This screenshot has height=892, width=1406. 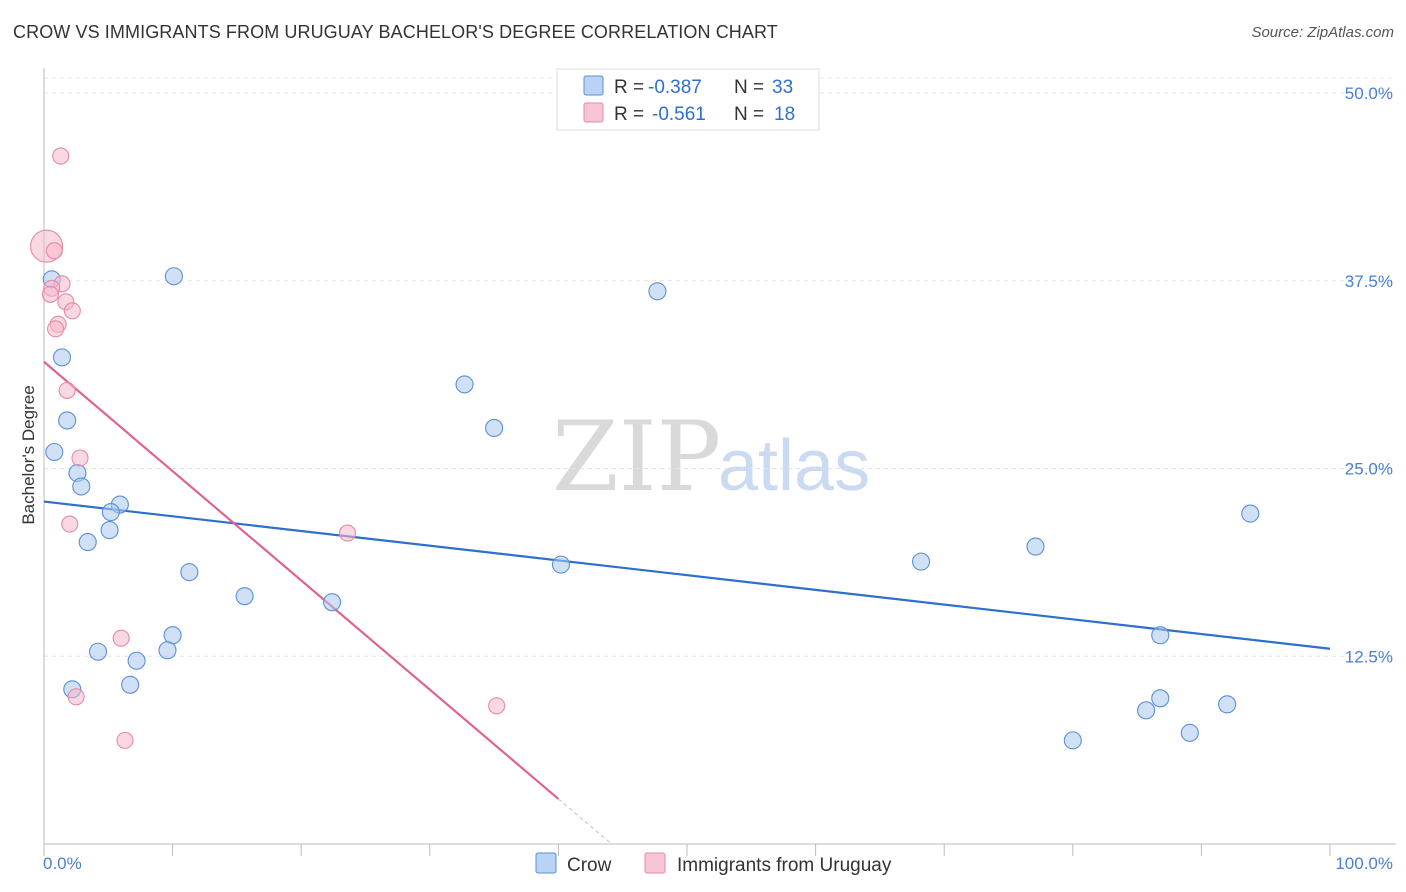 I want to click on y-tick-label-2: 37.5%, so click(x=1369, y=281).